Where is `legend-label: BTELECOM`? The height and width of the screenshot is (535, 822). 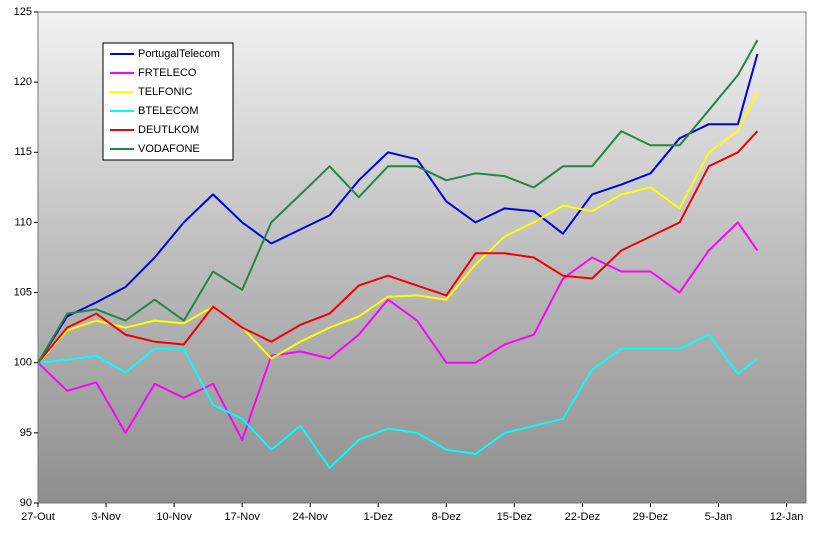
legend-label: BTELECOM is located at coordinates (168, 111).